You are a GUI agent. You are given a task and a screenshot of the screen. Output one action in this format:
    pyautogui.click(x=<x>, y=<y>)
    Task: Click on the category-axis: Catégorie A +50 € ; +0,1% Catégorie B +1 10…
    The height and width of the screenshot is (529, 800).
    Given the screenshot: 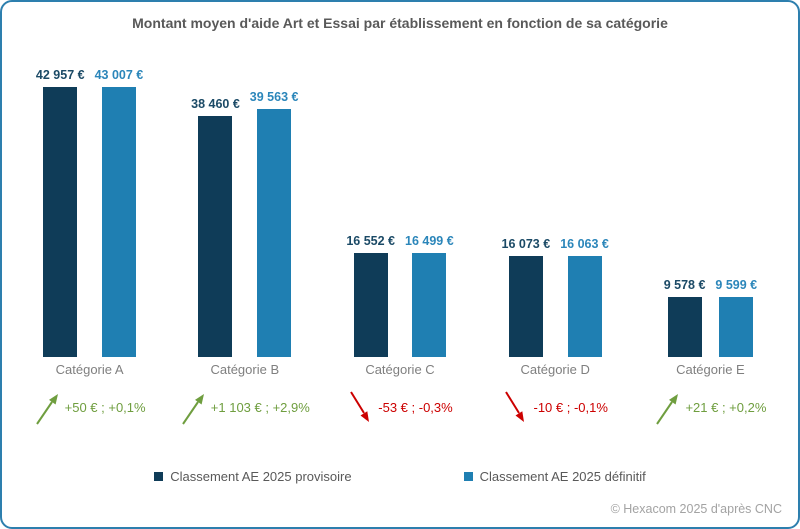 What is the action you would take?
    pyautogui.click(x=400, y=396)
    